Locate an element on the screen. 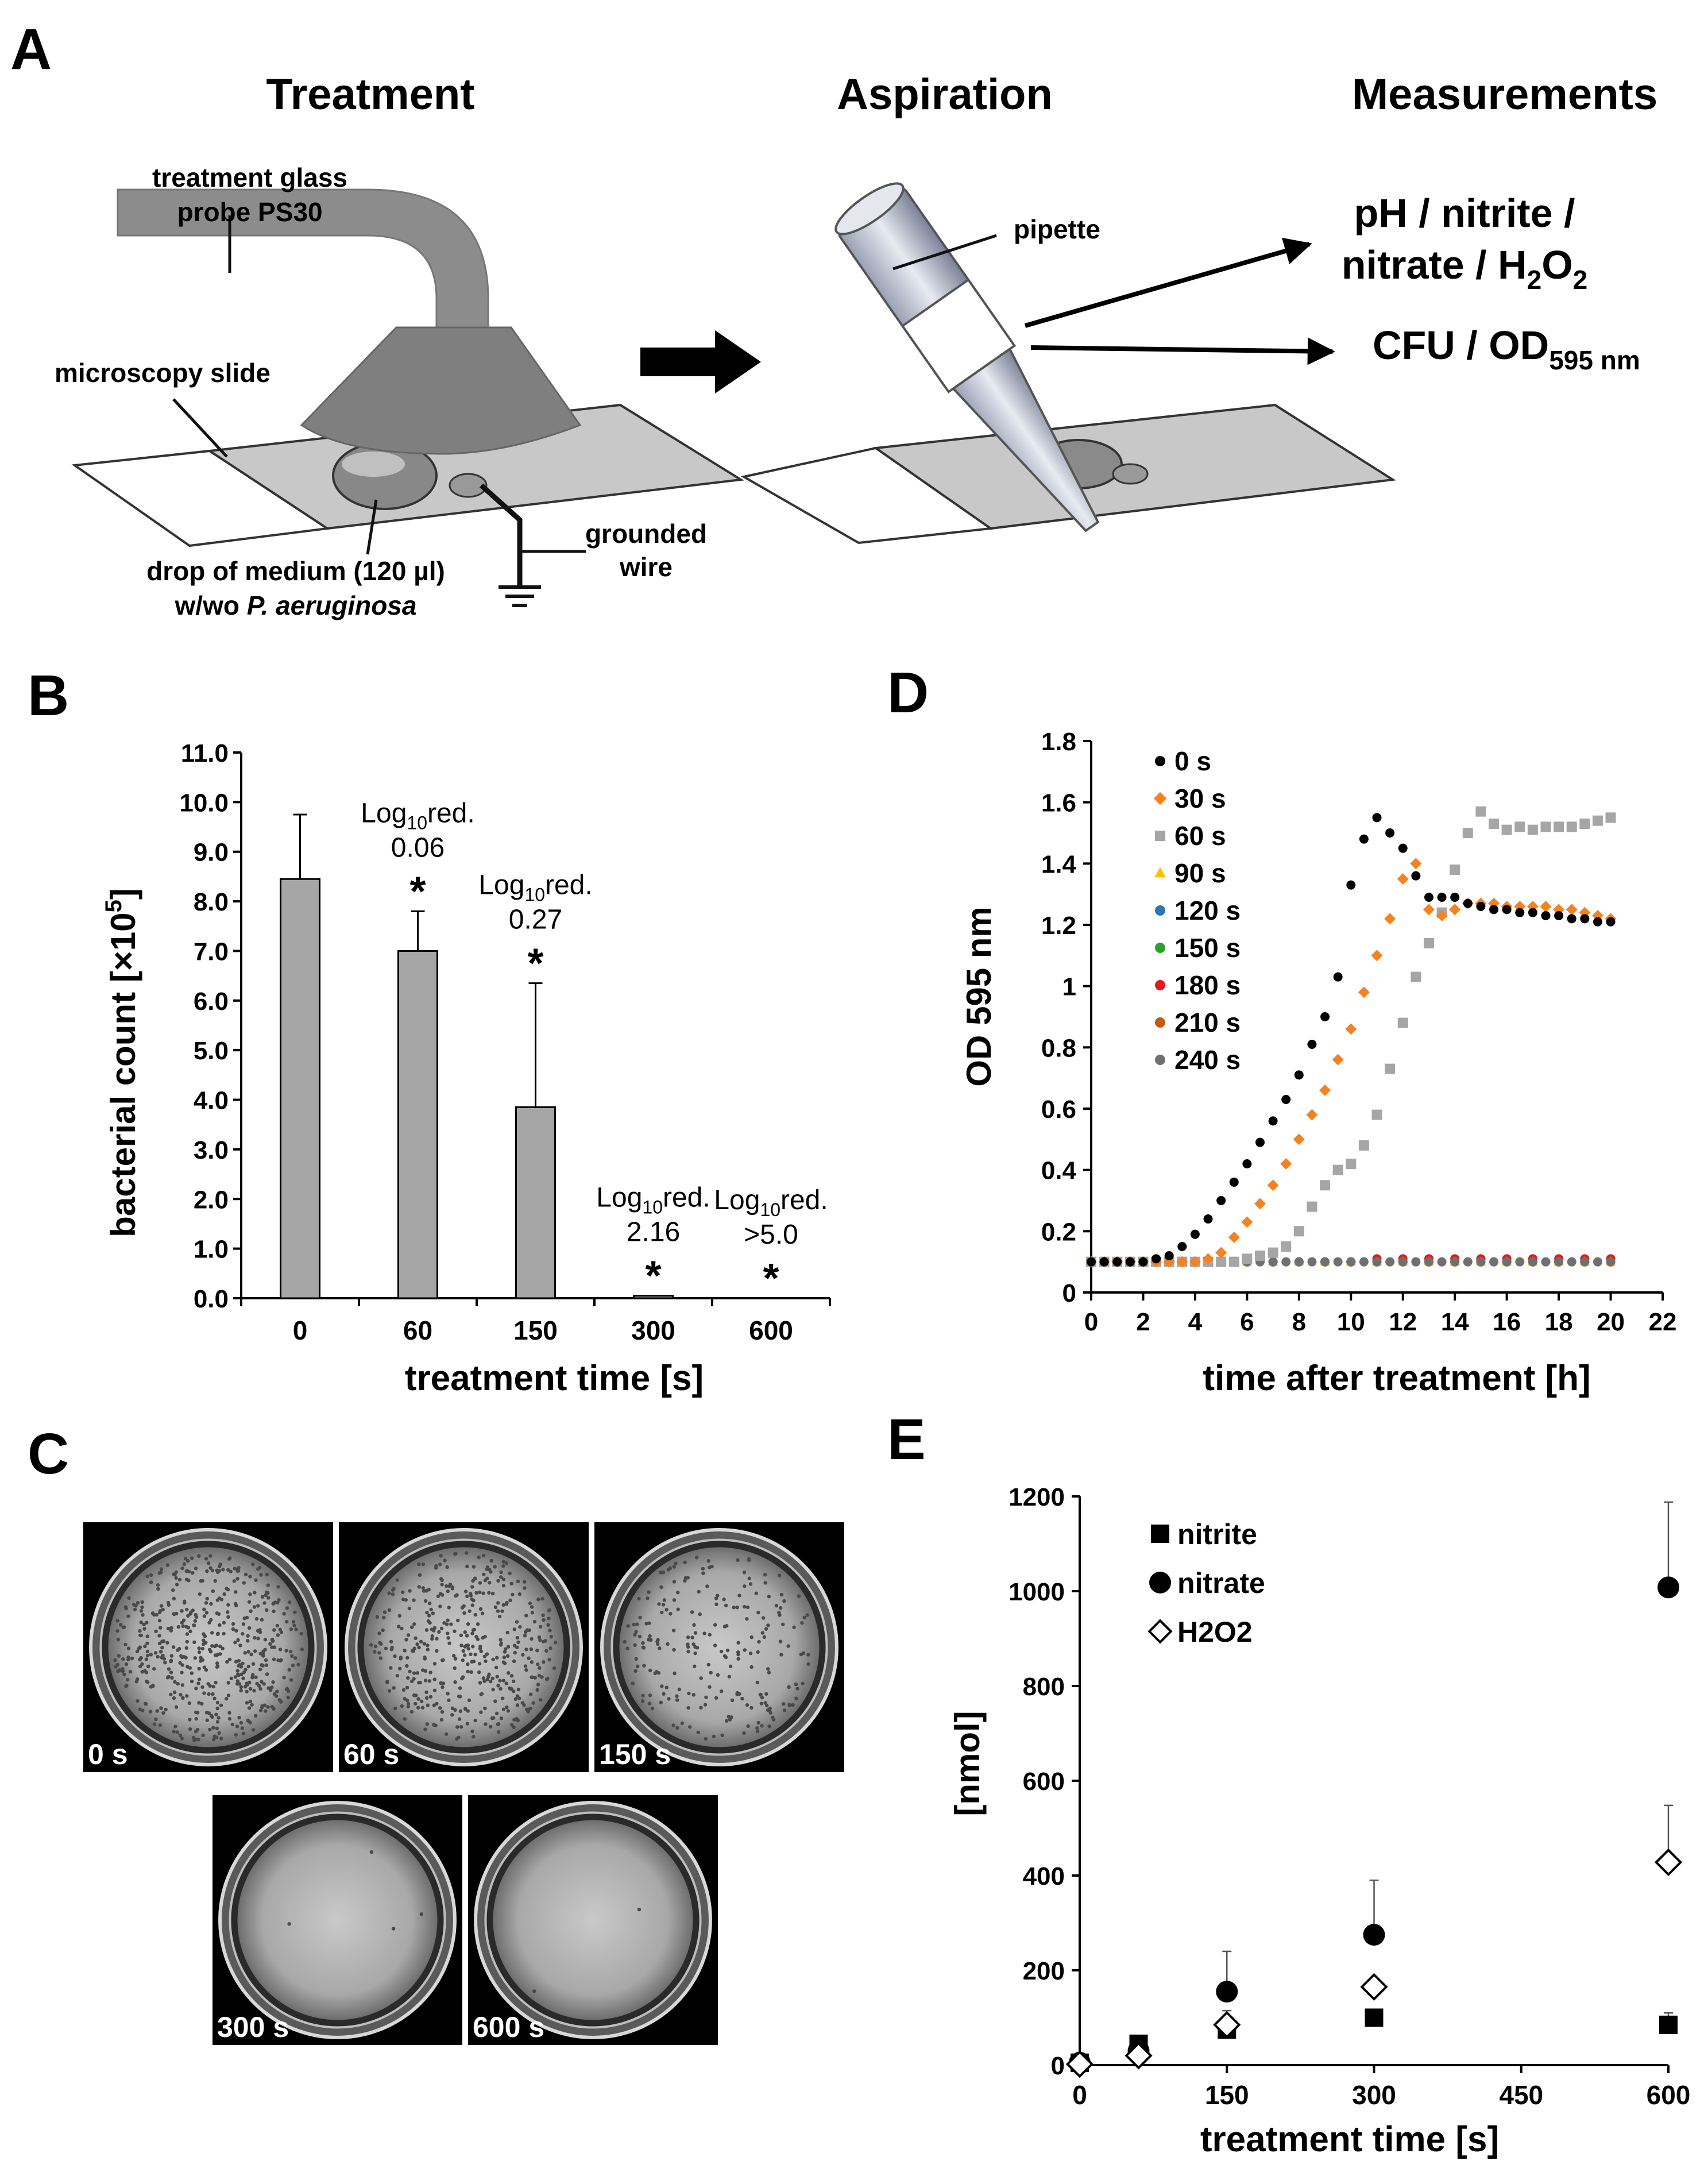 This screenshot has height=2184, width=1704. e-series-H2O2 is located at coordinates (1374, 1941).